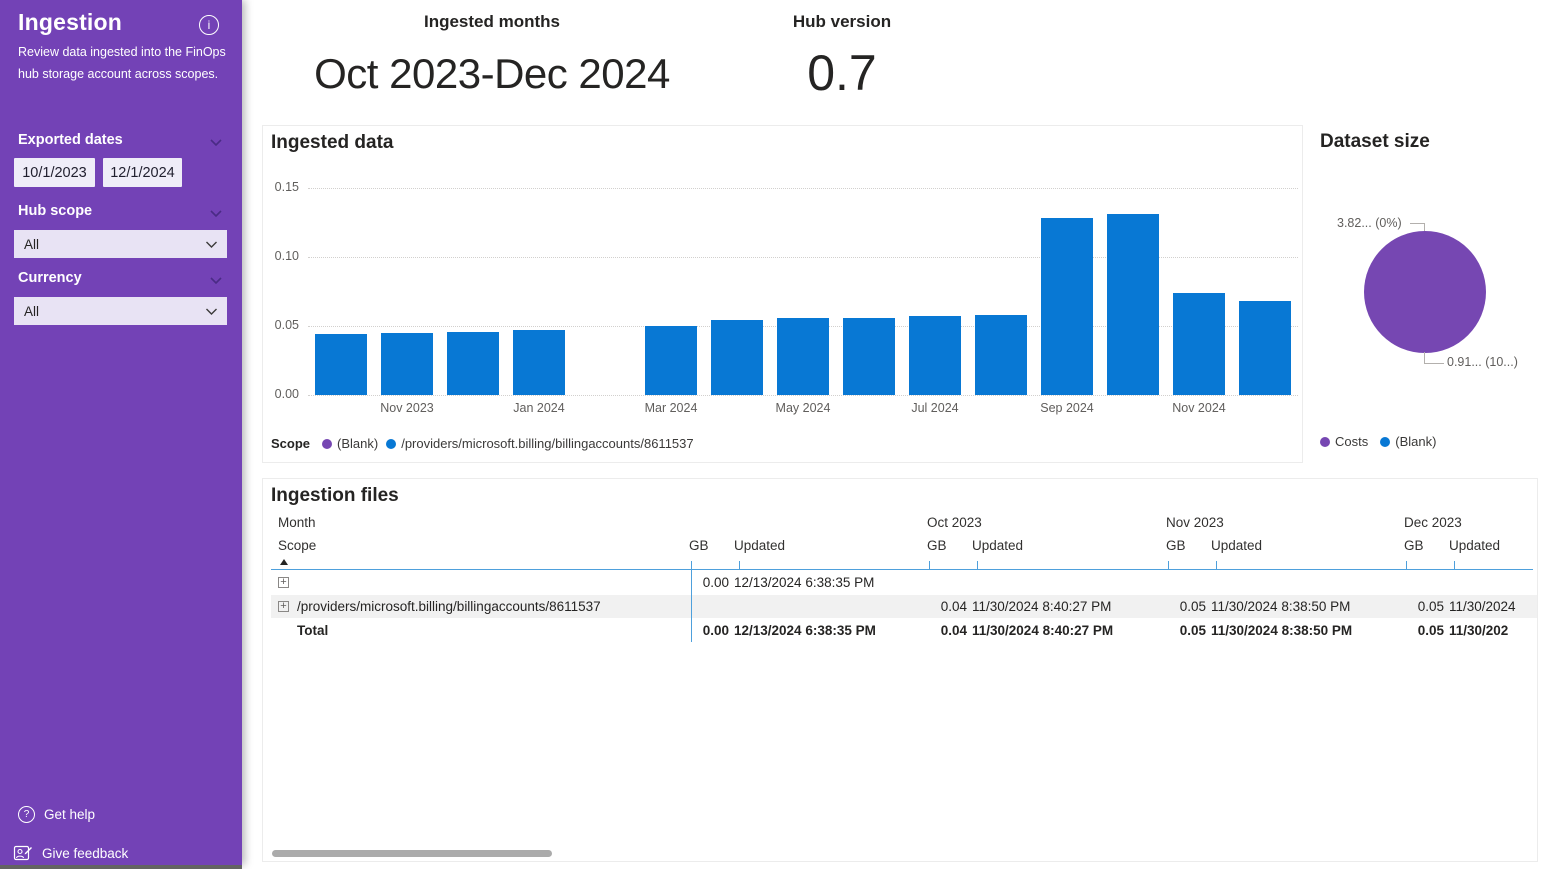 The height and width of the screenshot is (869, 1554). I want to click on legend-swatch-blue, so click(1385, 441).